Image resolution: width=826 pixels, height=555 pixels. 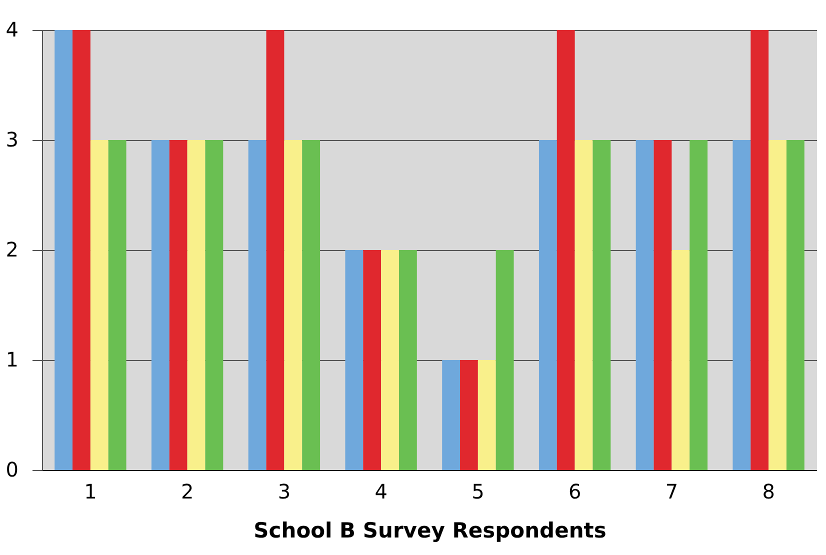 What do you see at coordinates (381, 492) in the screenshot?
I see `x-tick-label: 4` at bounding box center [381, 492].